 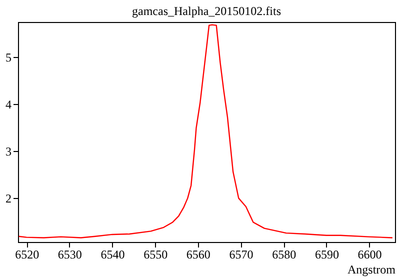 I want to click on x-tick-label: 6550, so click(x=156, y=255).